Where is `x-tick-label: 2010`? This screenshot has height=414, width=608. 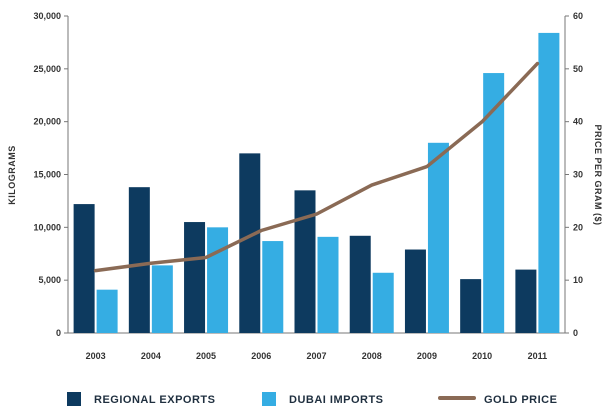
x-tick-label: 2010 is located at coordinates (482, 356).